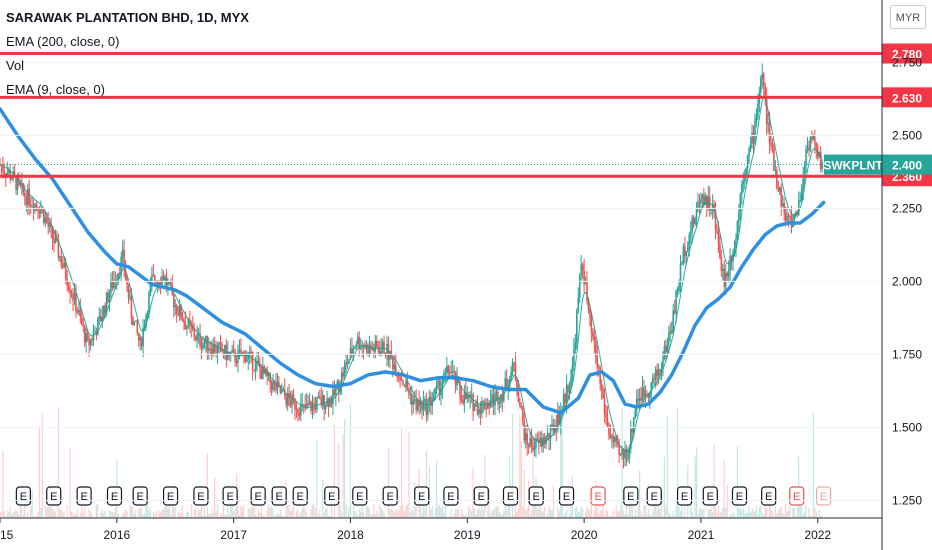  I want to click on earnings-marker-label: E, so click(53, 497).